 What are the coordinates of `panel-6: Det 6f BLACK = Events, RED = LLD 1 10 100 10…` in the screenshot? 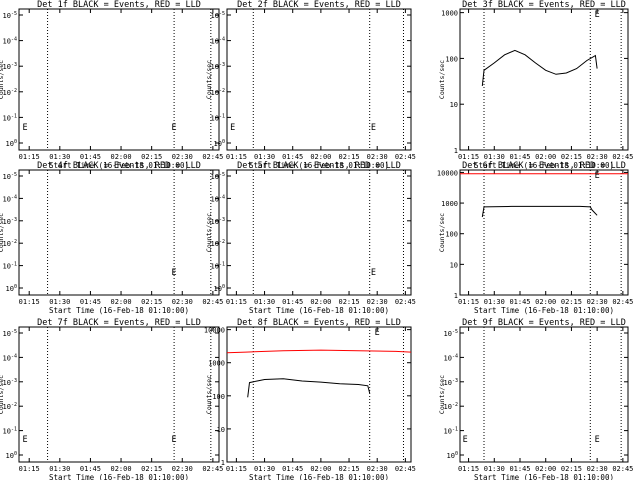 It's located at (535, 238).